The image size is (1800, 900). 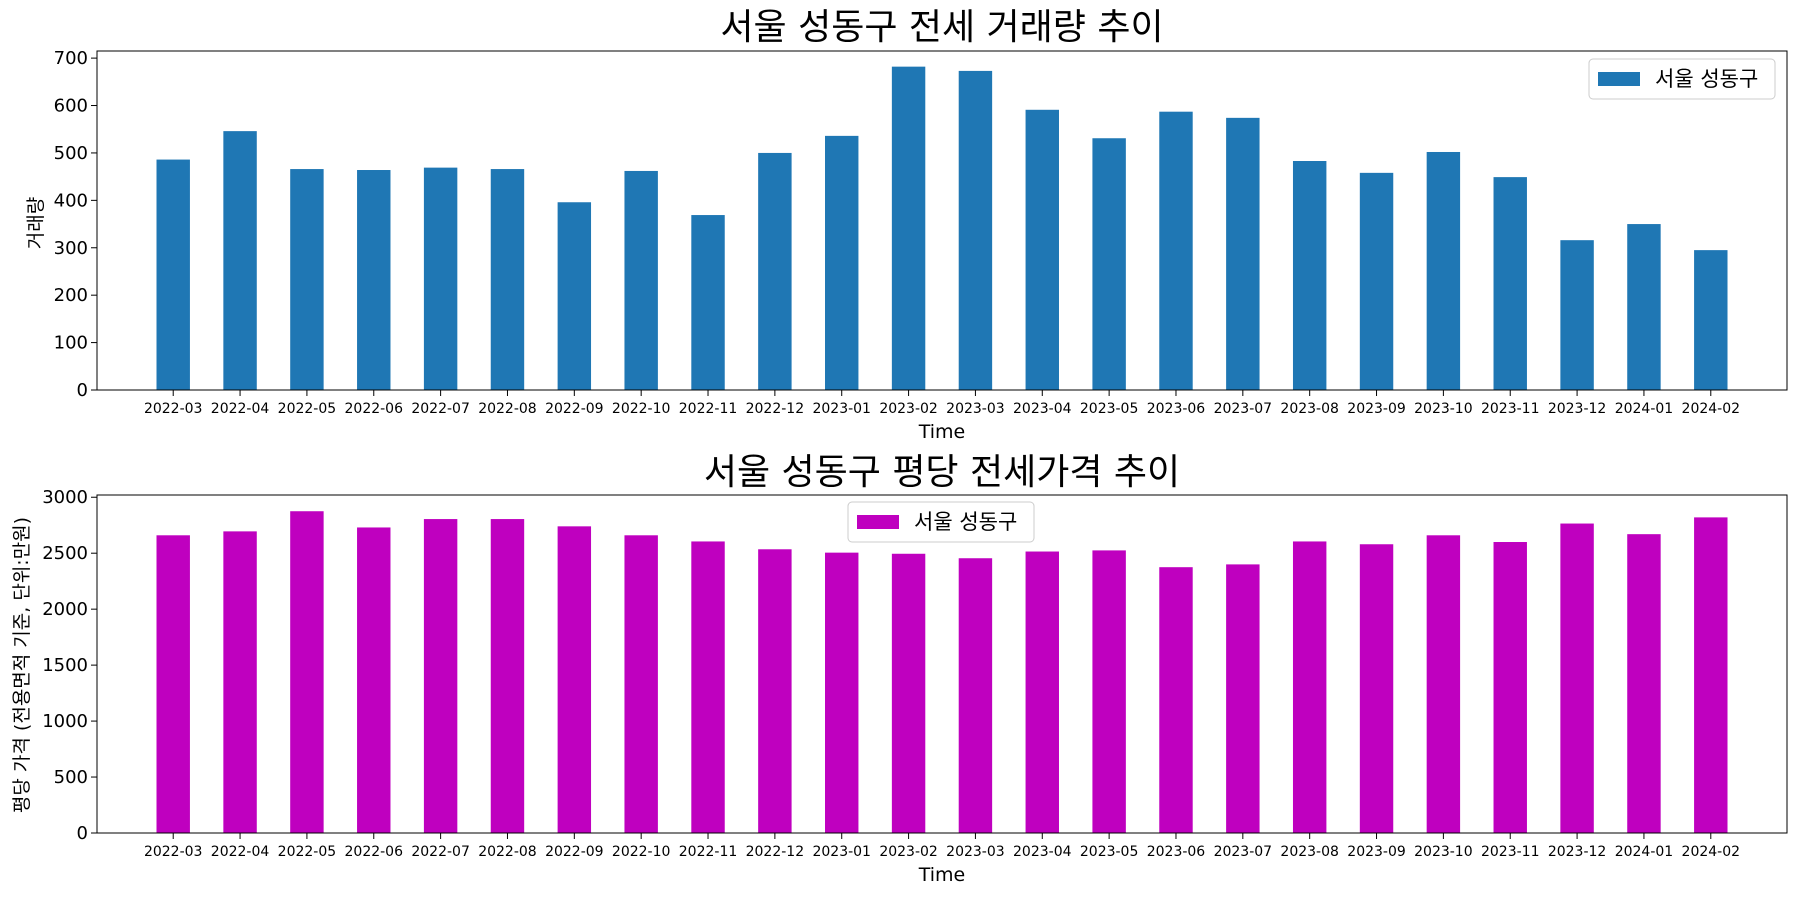 What do you see at coordinates (65, 497) in the screenshot?
I see `y-tick-label: 3000` at bounding box center [65, 497].